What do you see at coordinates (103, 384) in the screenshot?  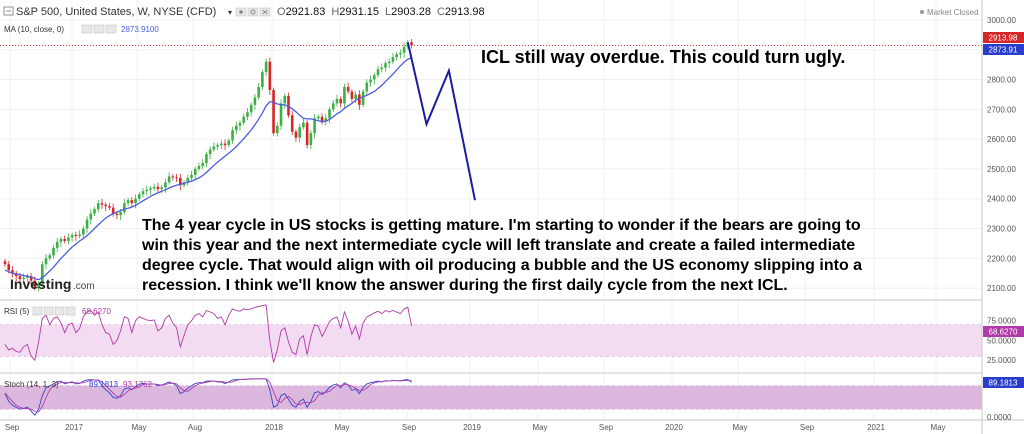 I see `stoch-k-value: 89.1813` at bounding box center [103, 384].